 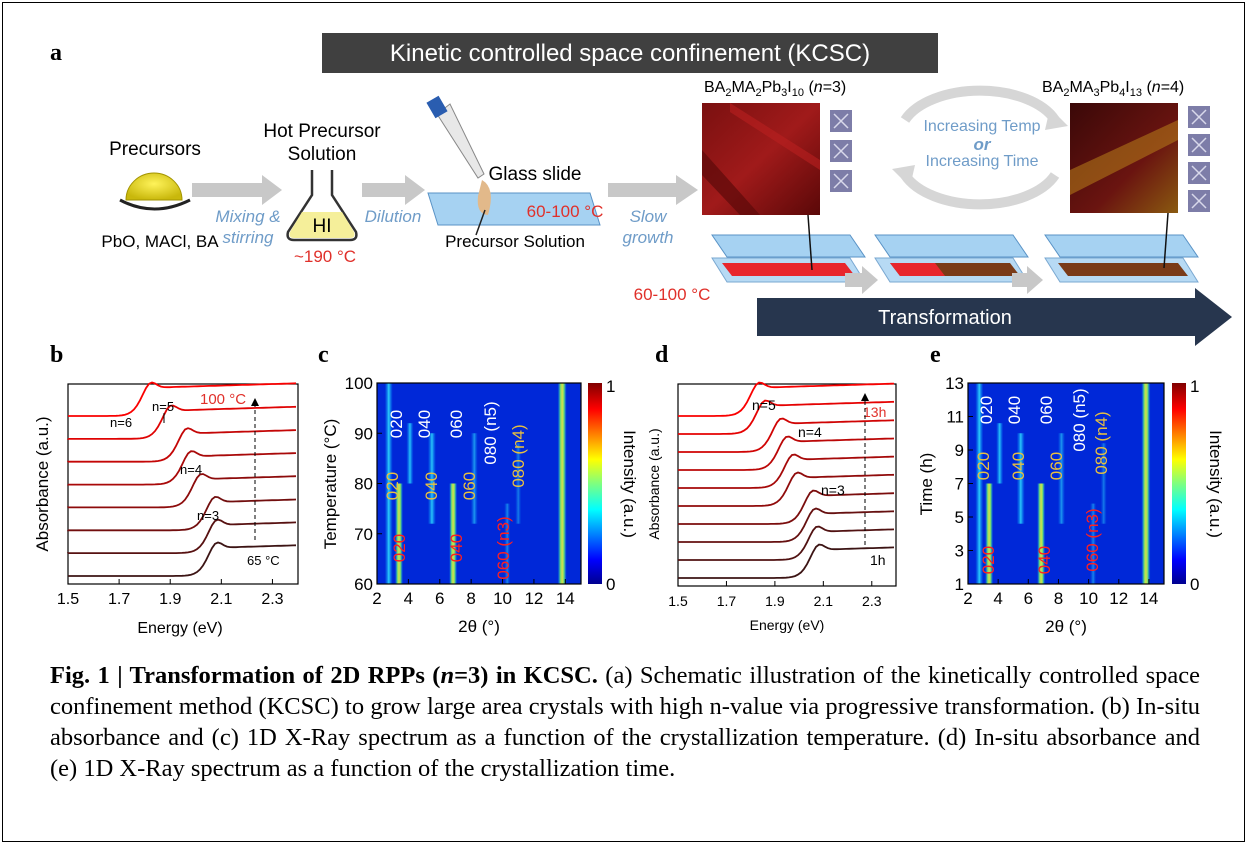 What do you see at coordinates (399, 548) in the screenshot?
I see `chart-c-ann-020-n3: 020` at bounding box center [399, 548].